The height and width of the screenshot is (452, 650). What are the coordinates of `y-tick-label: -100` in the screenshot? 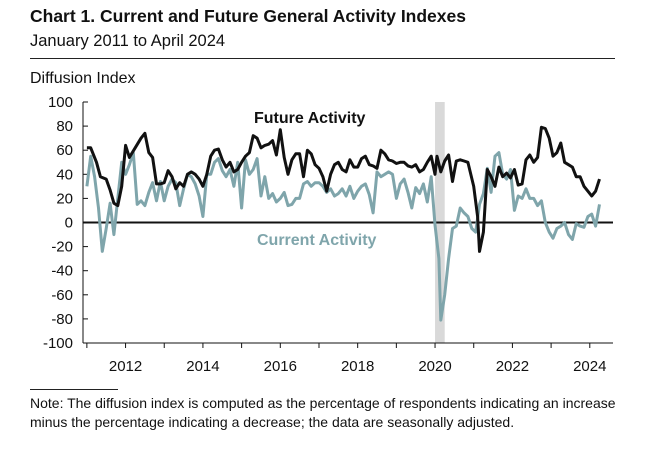 It's located at (58, 343).